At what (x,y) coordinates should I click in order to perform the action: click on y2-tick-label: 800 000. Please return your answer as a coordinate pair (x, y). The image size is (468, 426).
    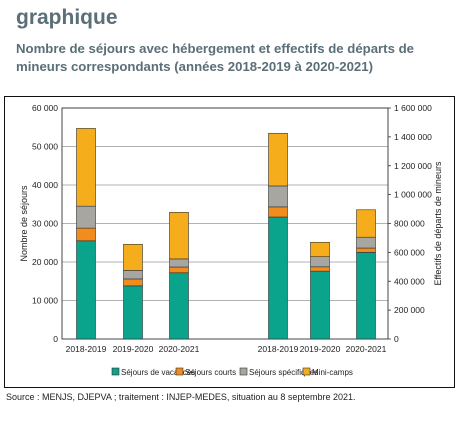
    Looking at the image, I should click on (409, 224).